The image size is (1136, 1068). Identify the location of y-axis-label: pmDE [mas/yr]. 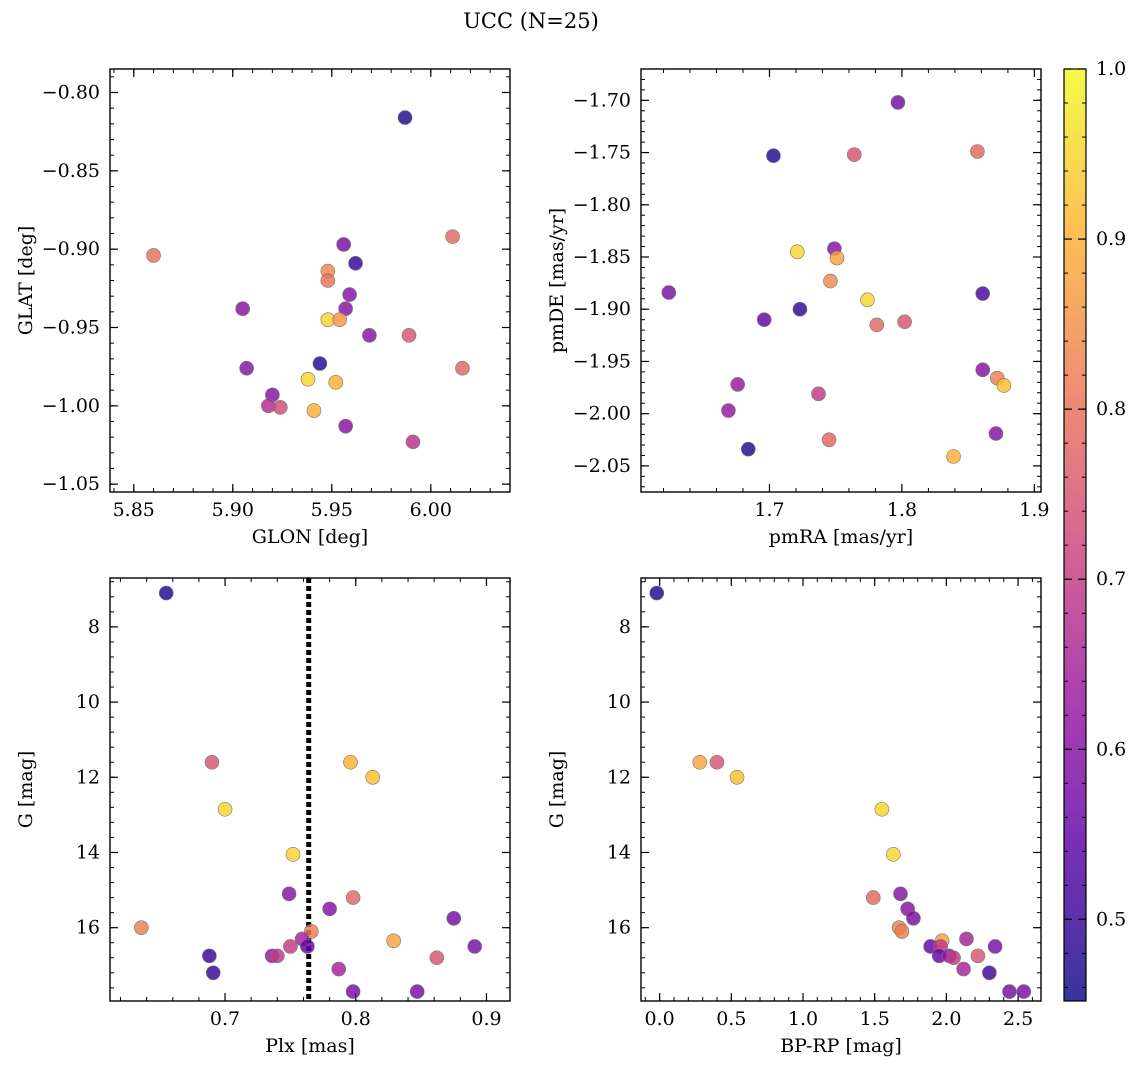
(557, 280).